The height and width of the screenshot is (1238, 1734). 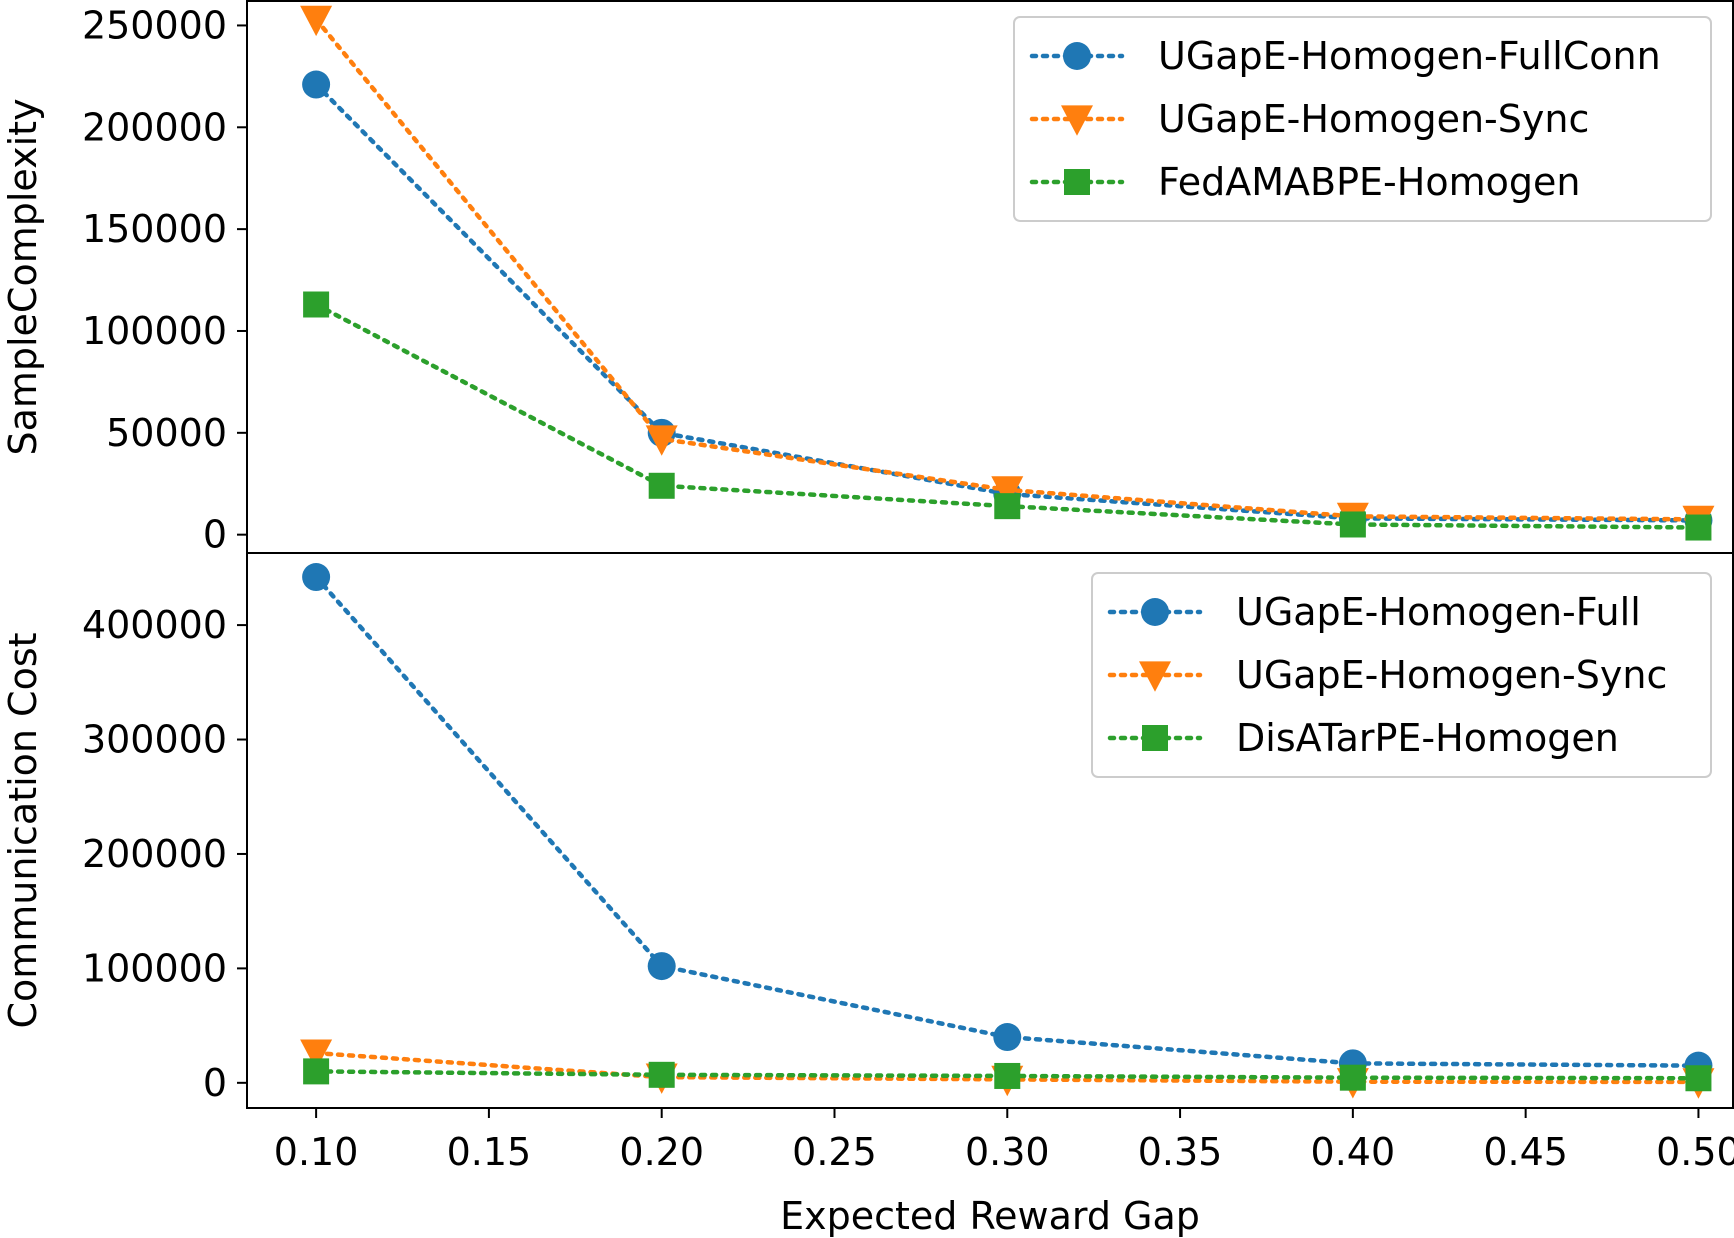 What do you see at coordinates (23, 830) in the screenshot?
I see `y-axis-label: Communication Cost` at bounding box center [23, 830].